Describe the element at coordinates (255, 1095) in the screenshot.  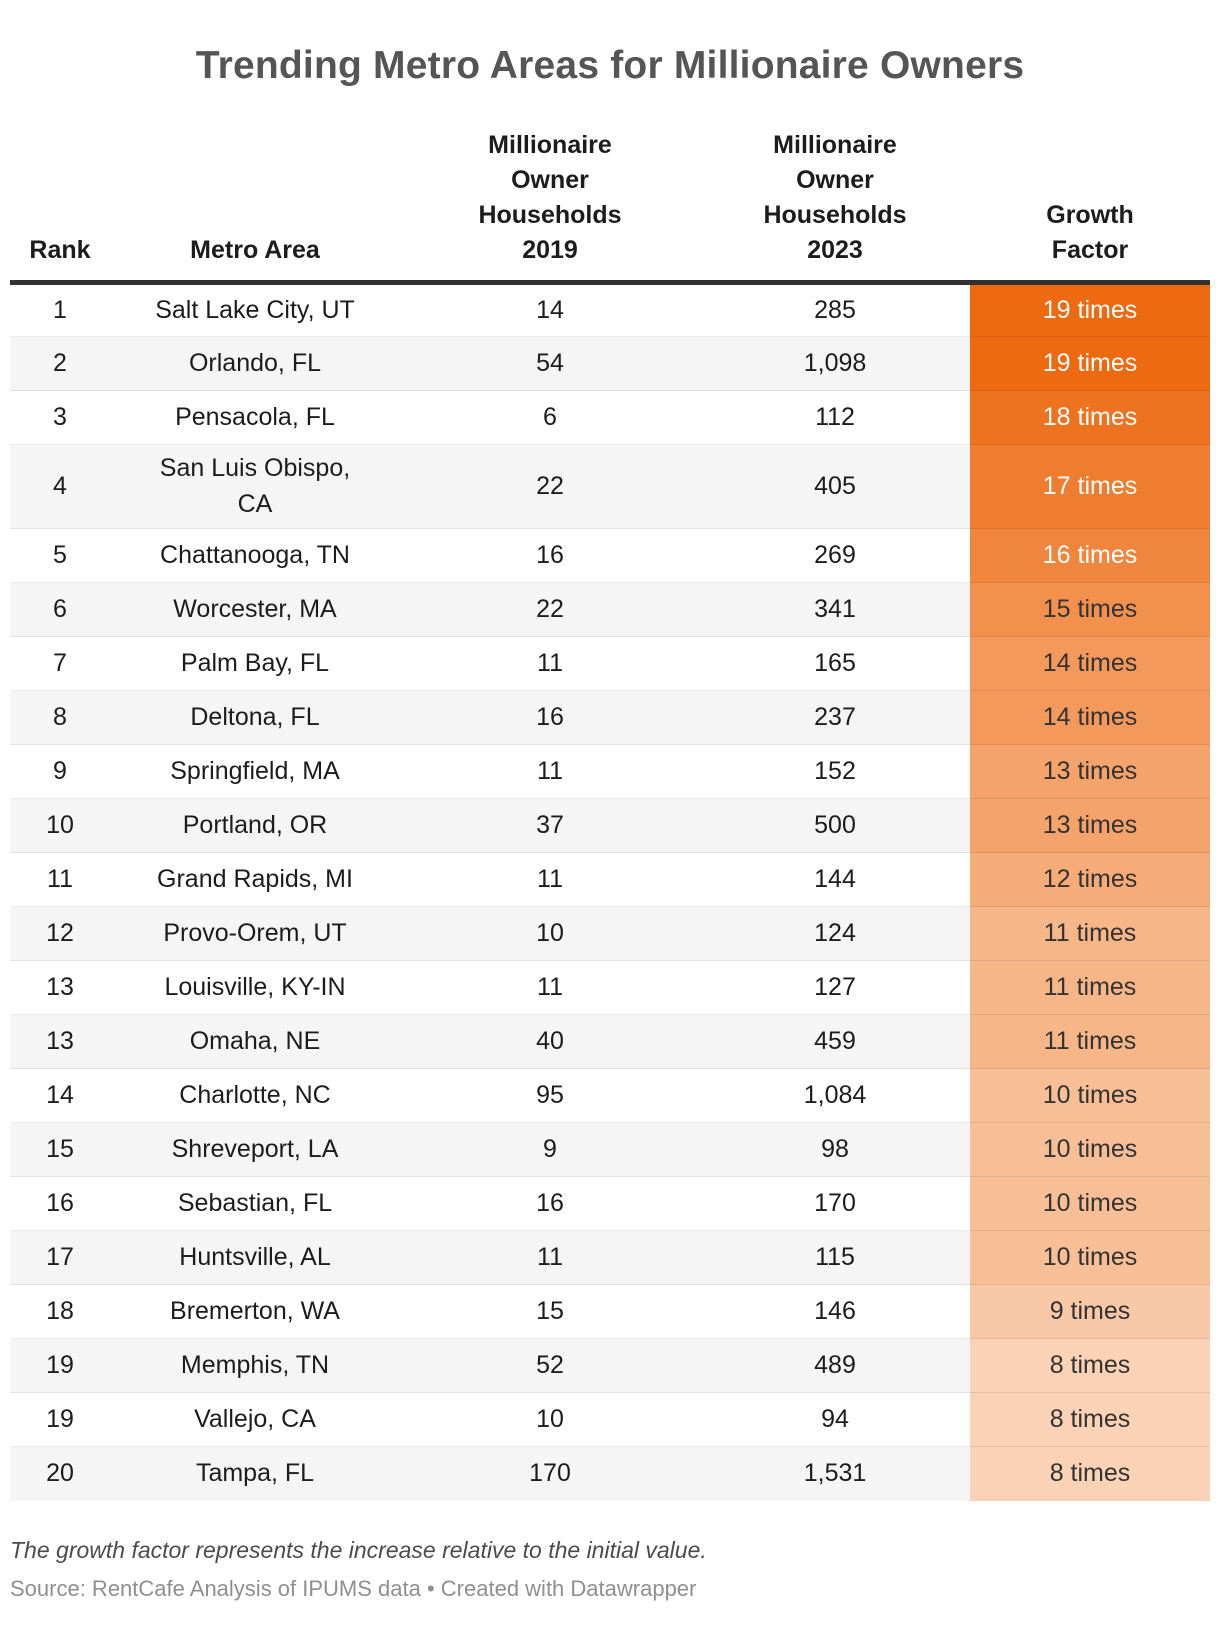
I see `metro-cell: Charlotte, NC` at that location.